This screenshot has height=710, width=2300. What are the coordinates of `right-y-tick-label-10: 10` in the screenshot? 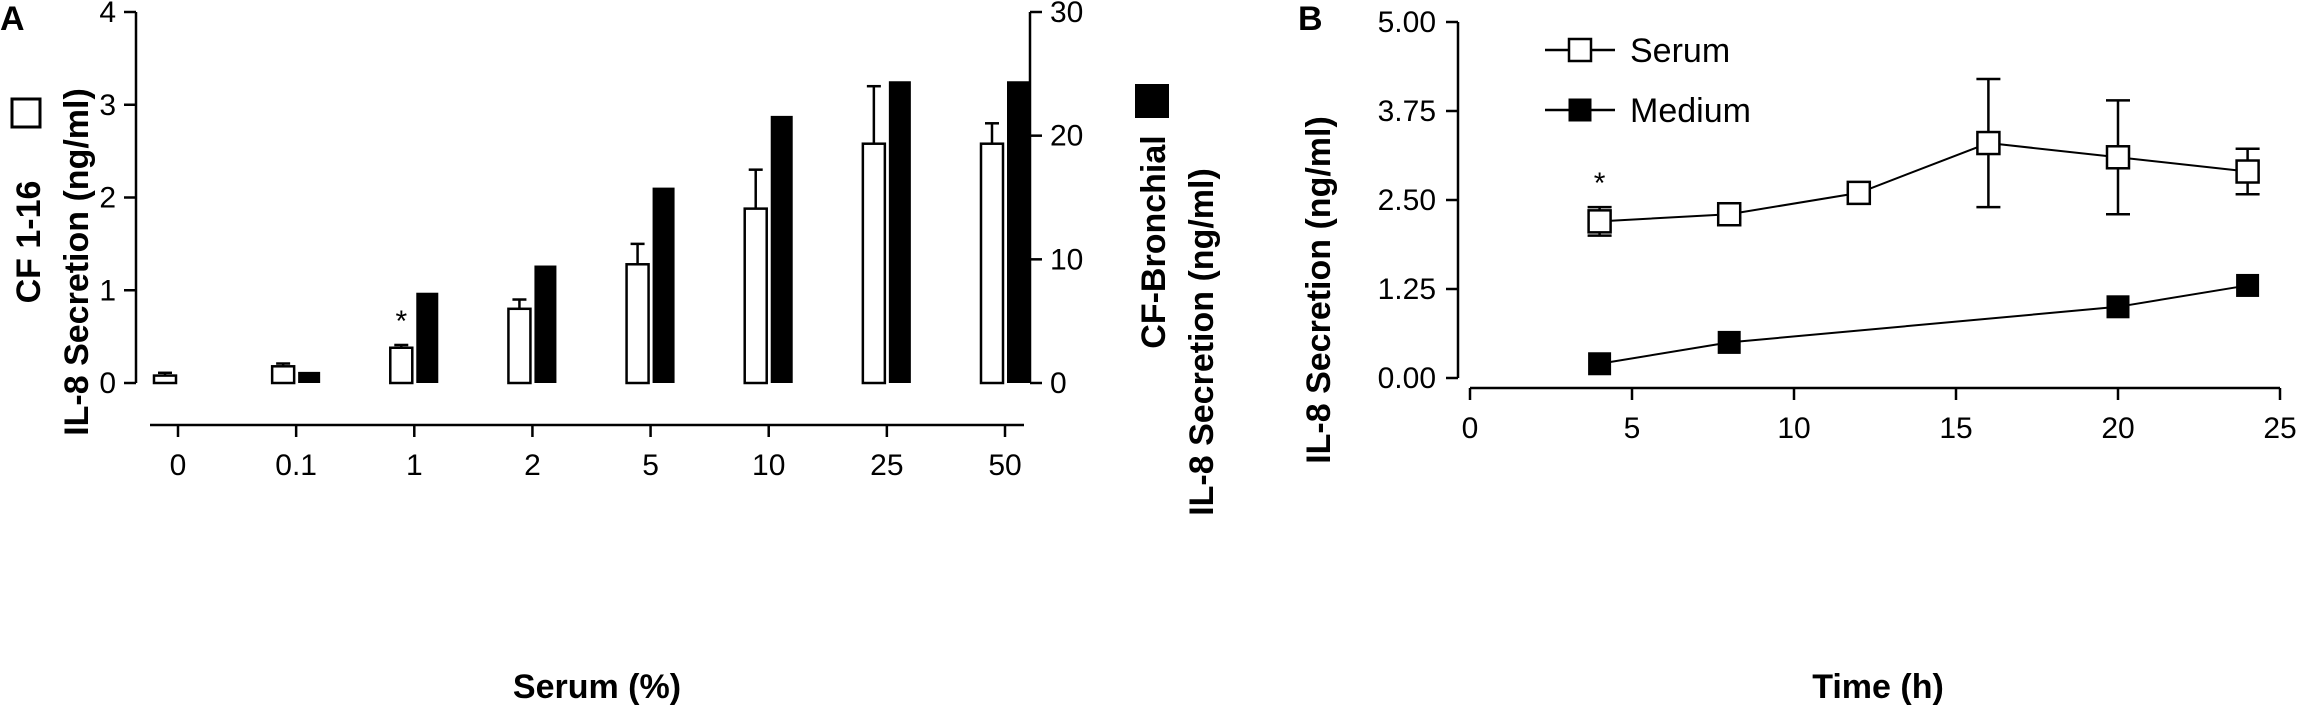 It's located at (1066, 259).